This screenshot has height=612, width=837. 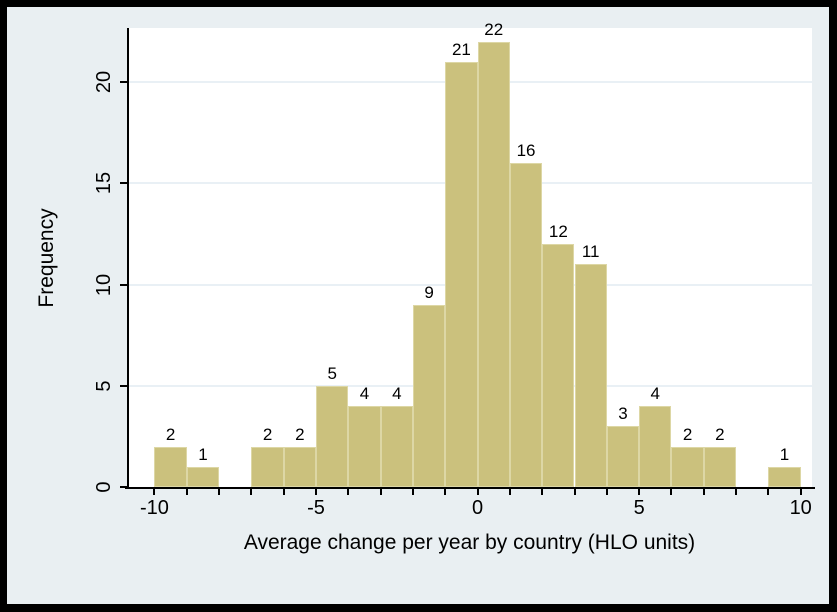 I want to click on bar-count-label: 16, so click(x=526, y=151).